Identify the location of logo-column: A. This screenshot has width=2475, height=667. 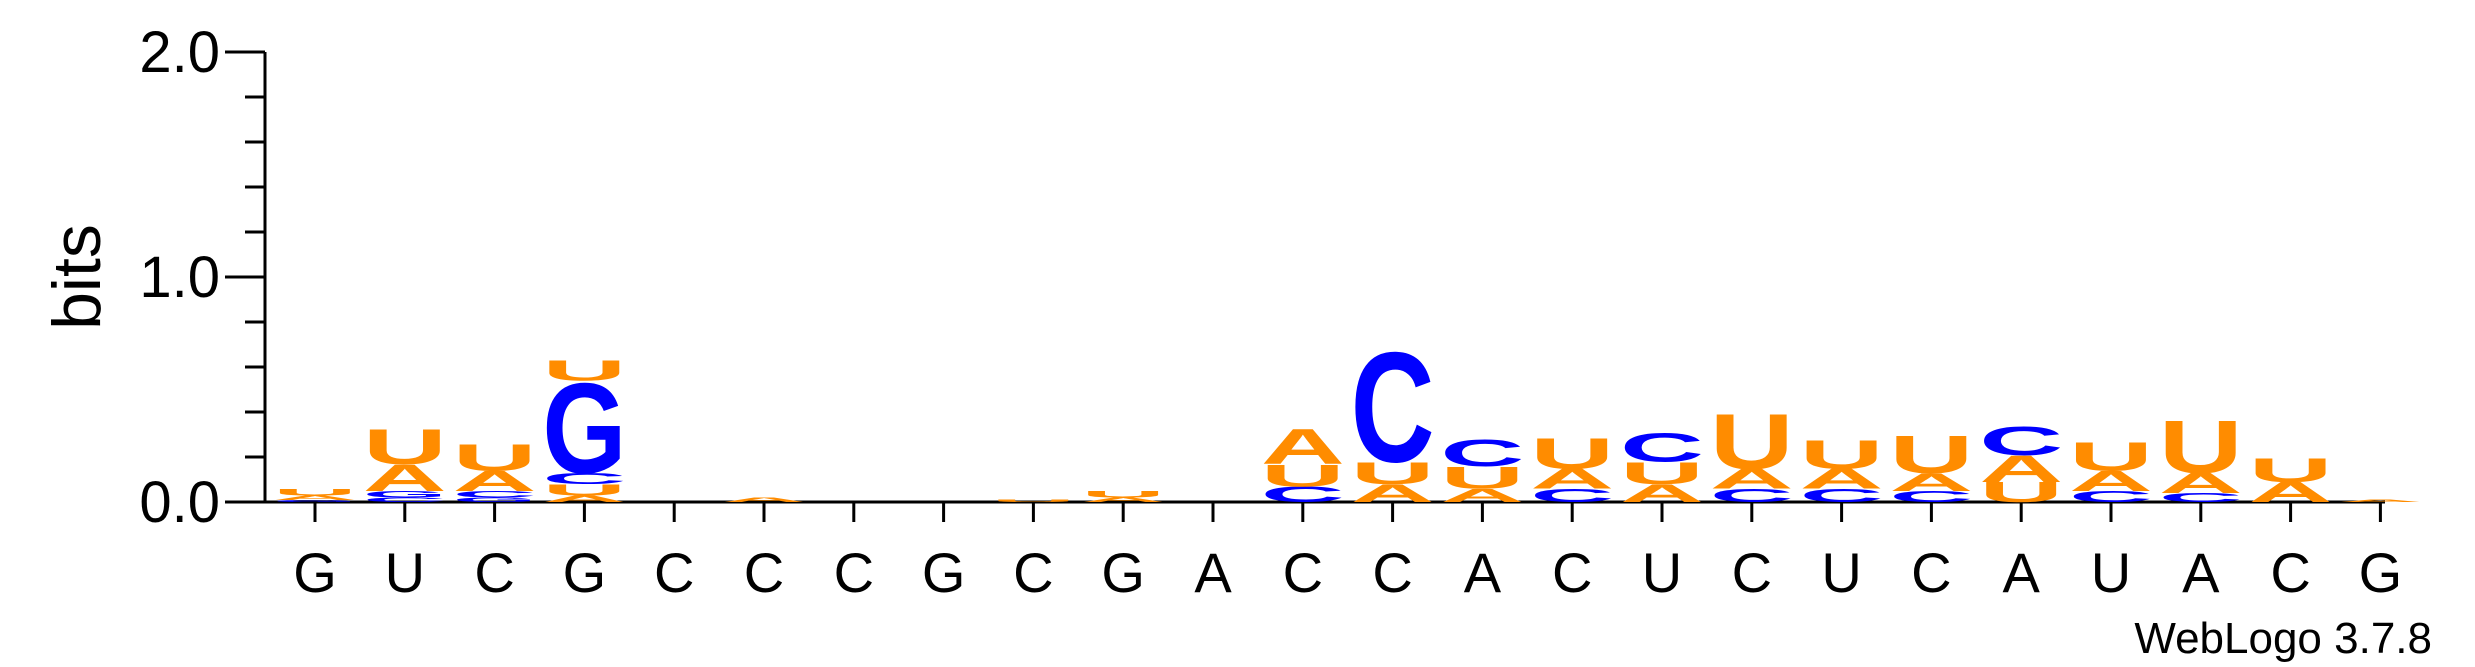
(2380, 500).